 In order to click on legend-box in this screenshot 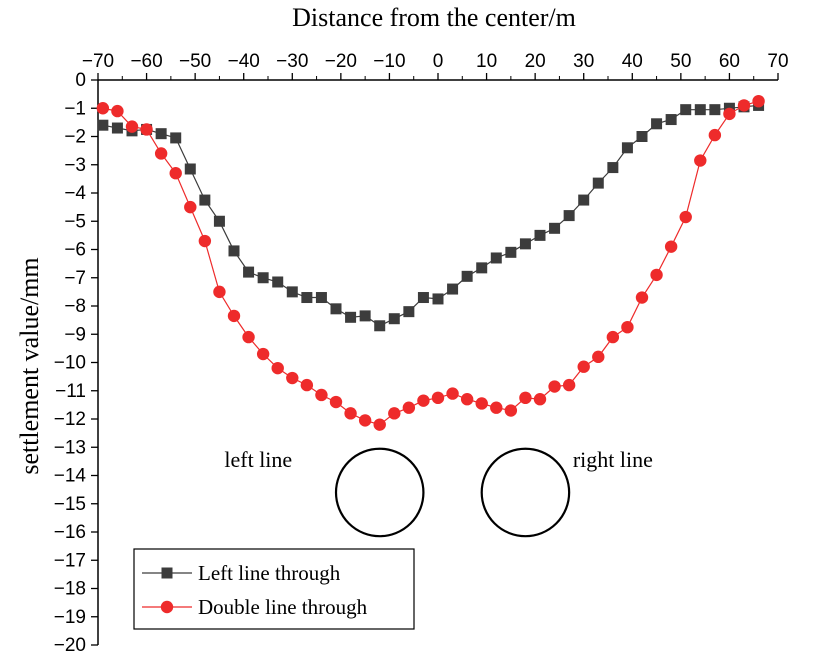, I will do `click(274, 589)`.